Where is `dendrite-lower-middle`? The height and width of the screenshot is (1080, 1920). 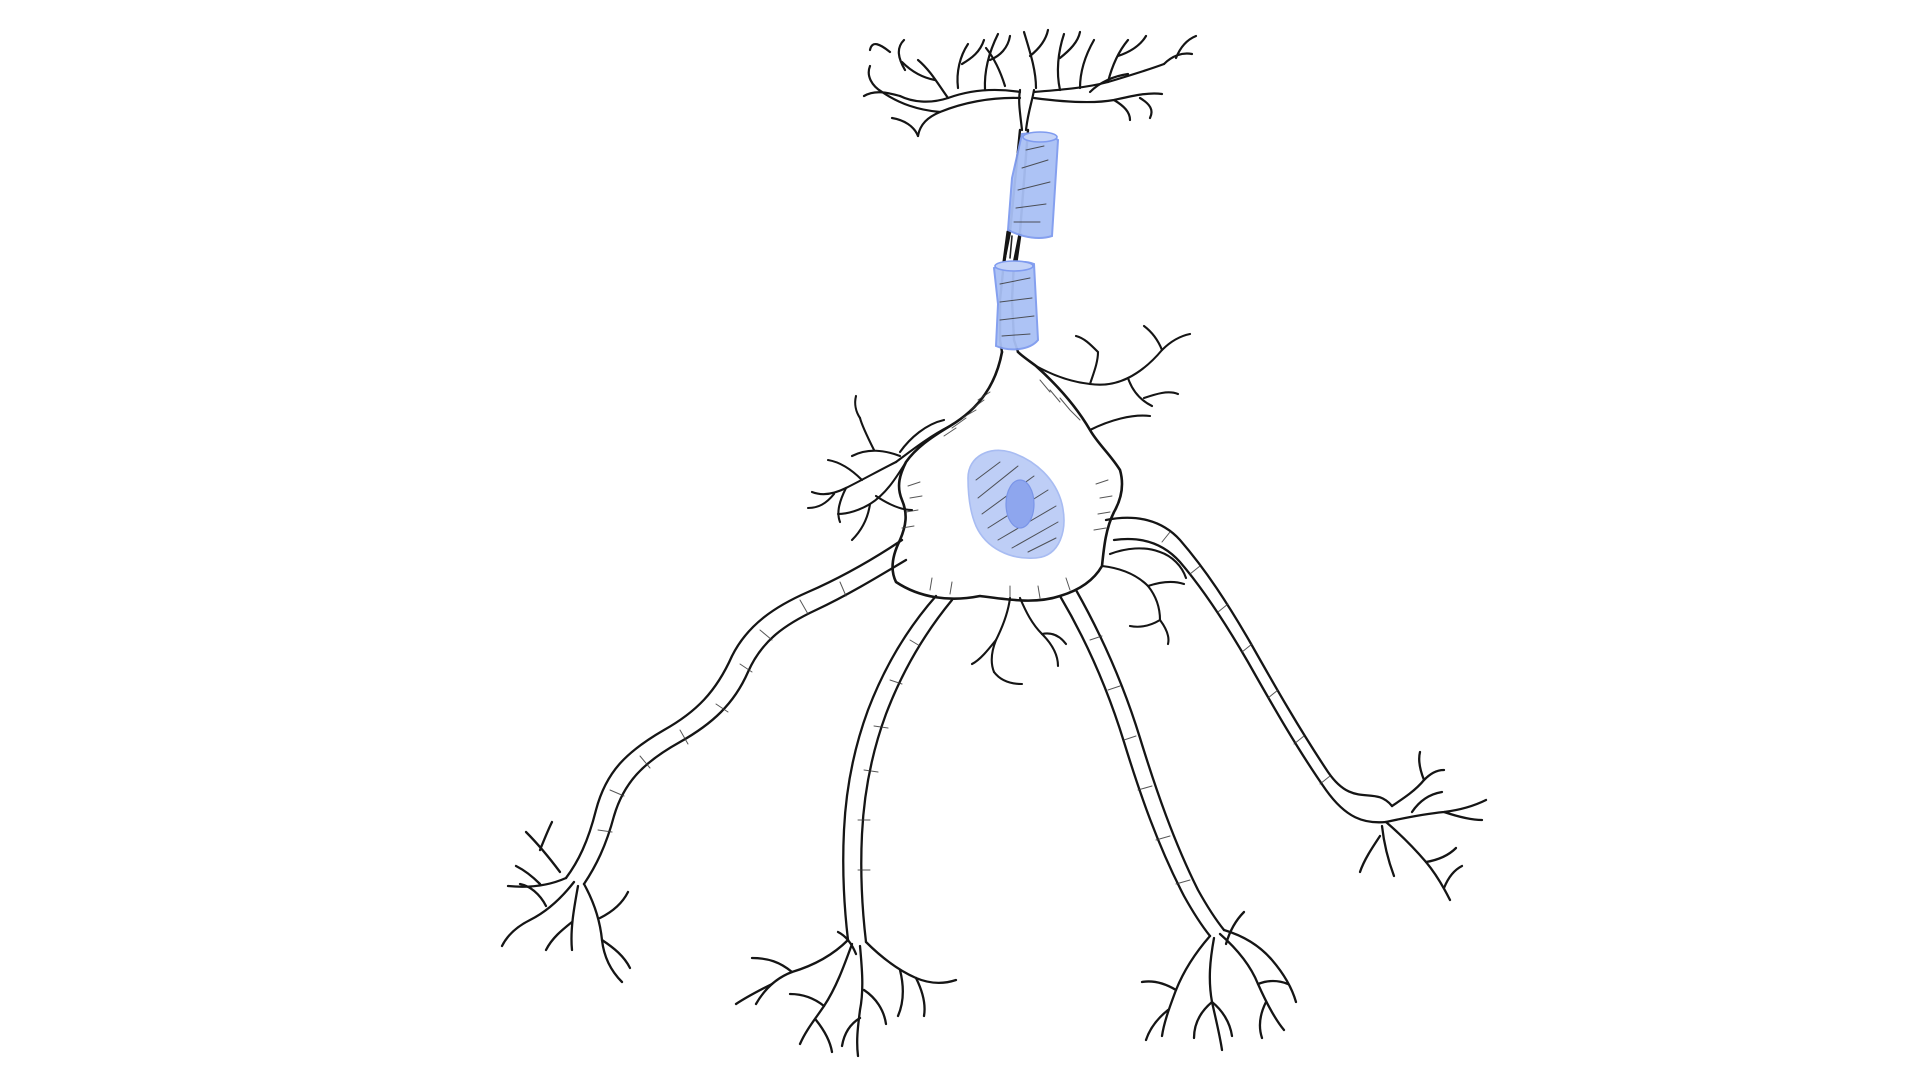 dendrite-lower-middle is located at coordinates (1019, 641).